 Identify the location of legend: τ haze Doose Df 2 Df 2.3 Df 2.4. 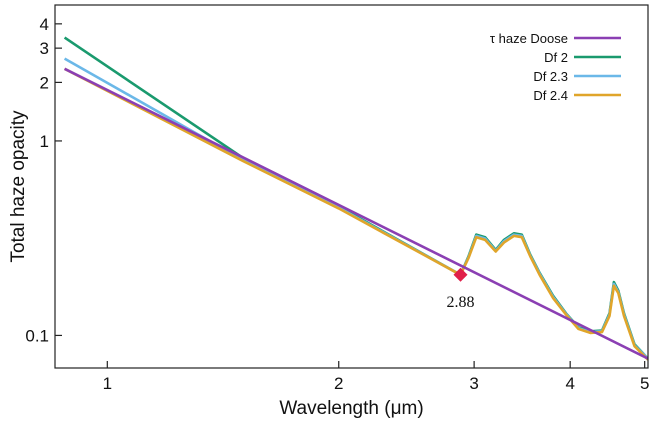
(555, 67).